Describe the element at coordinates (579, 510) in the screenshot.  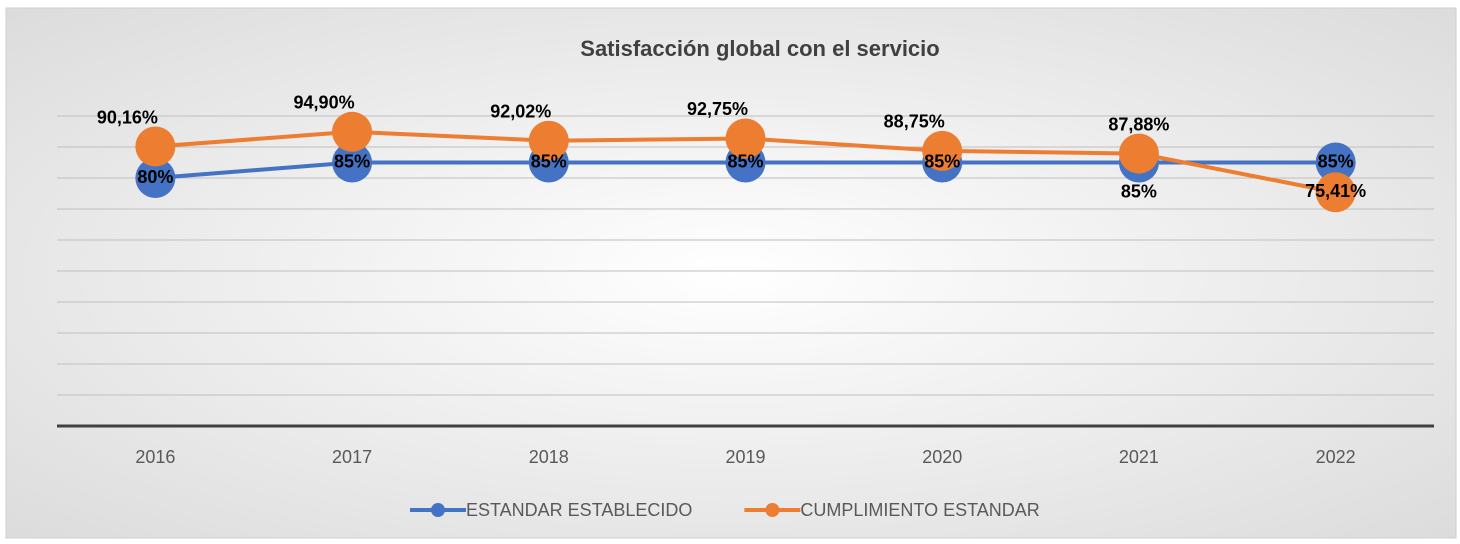
I see `legend-label: ESTANDAR ESTABLECIDO` at that location.